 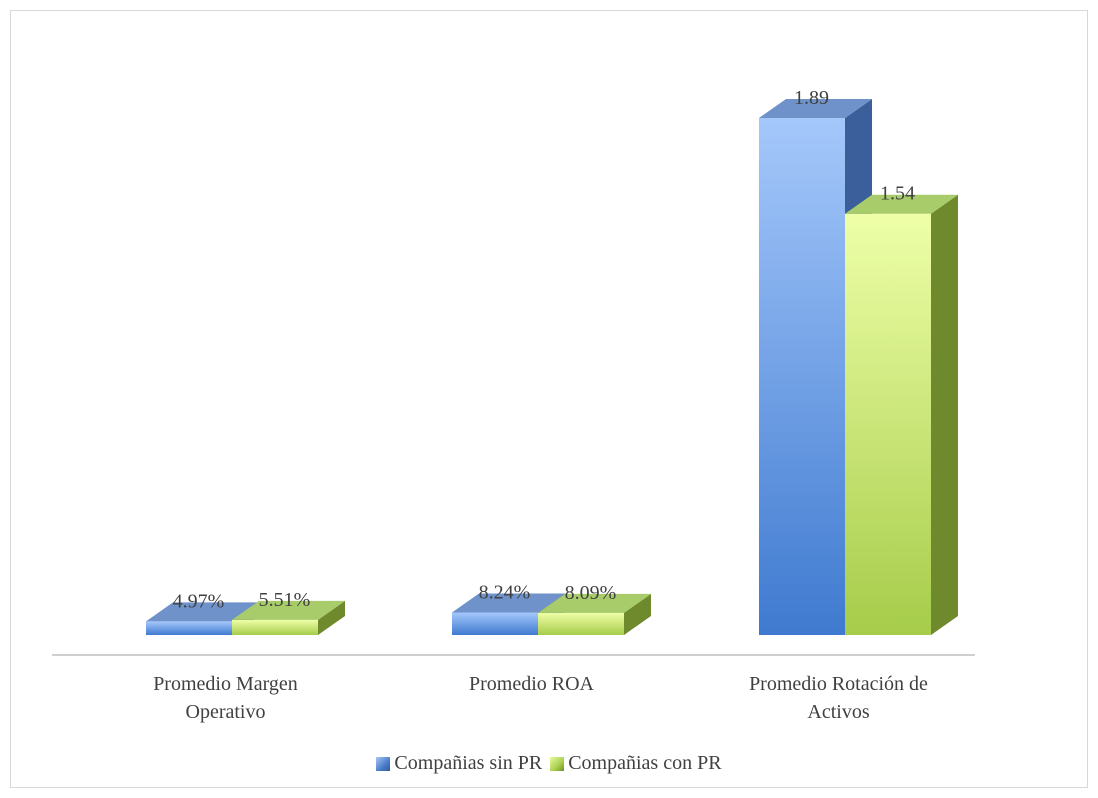 I want to click on data-label-1-0: 8.24%, so click(x=505, y=592).